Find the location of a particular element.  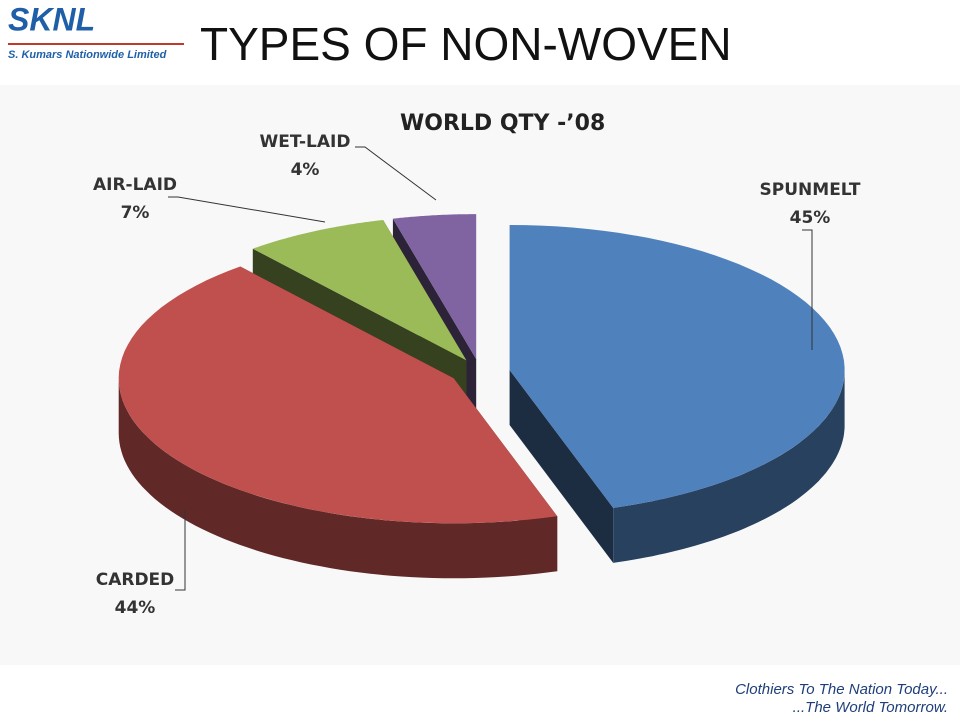

category-label: SPUNMELT is located at coordinates (810, 190).